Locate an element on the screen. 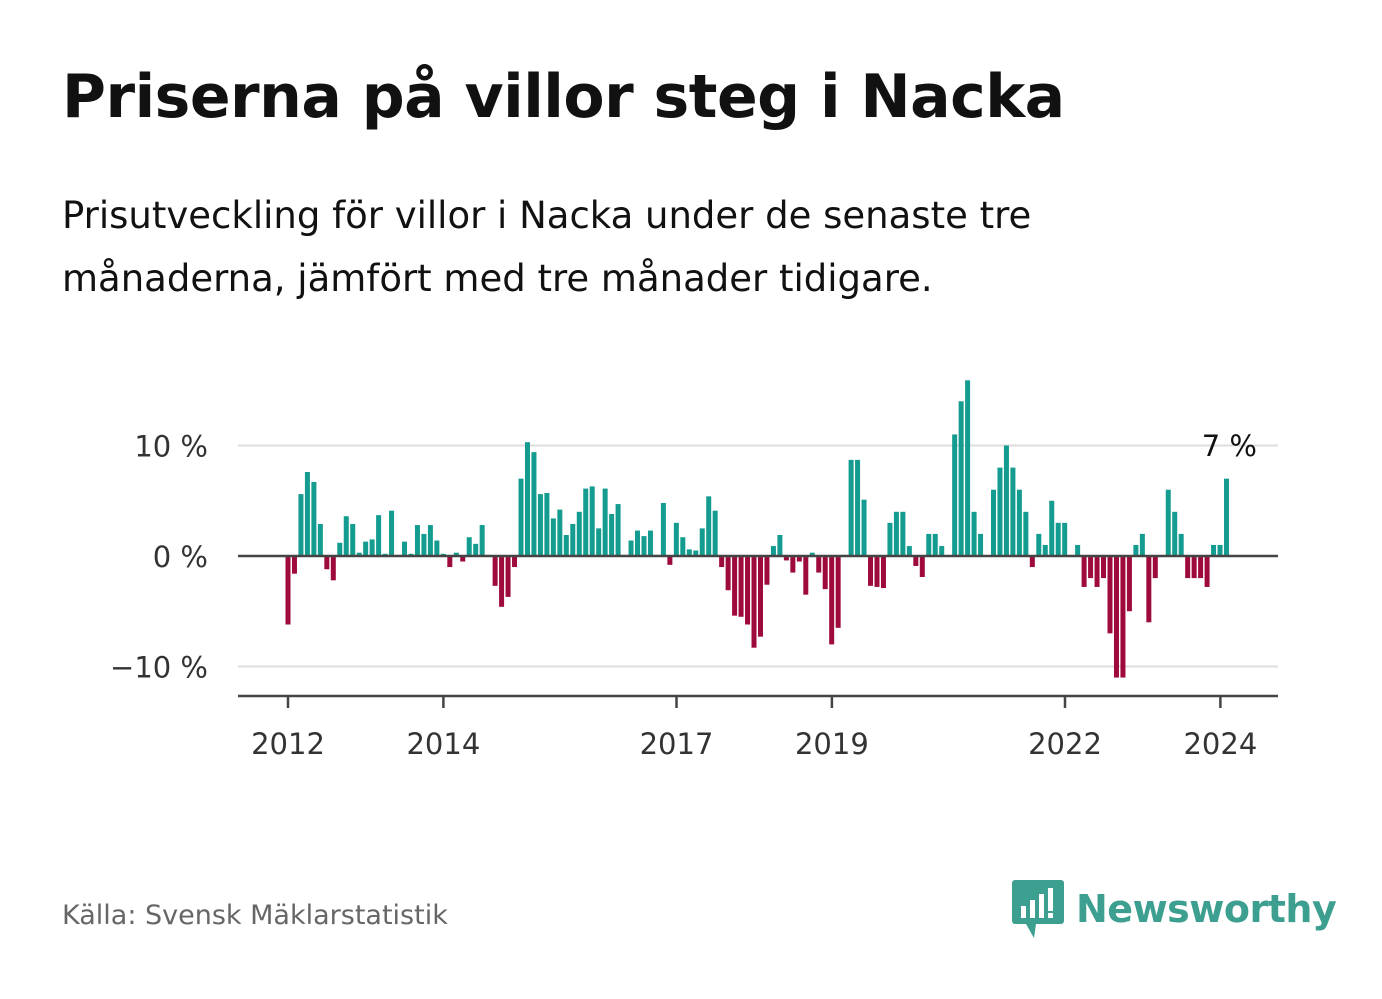 The height and width of the screenshot is (999, 1382). y-tick-labels: 10 % 0 % −10 % is located at coordinates (159, 557).